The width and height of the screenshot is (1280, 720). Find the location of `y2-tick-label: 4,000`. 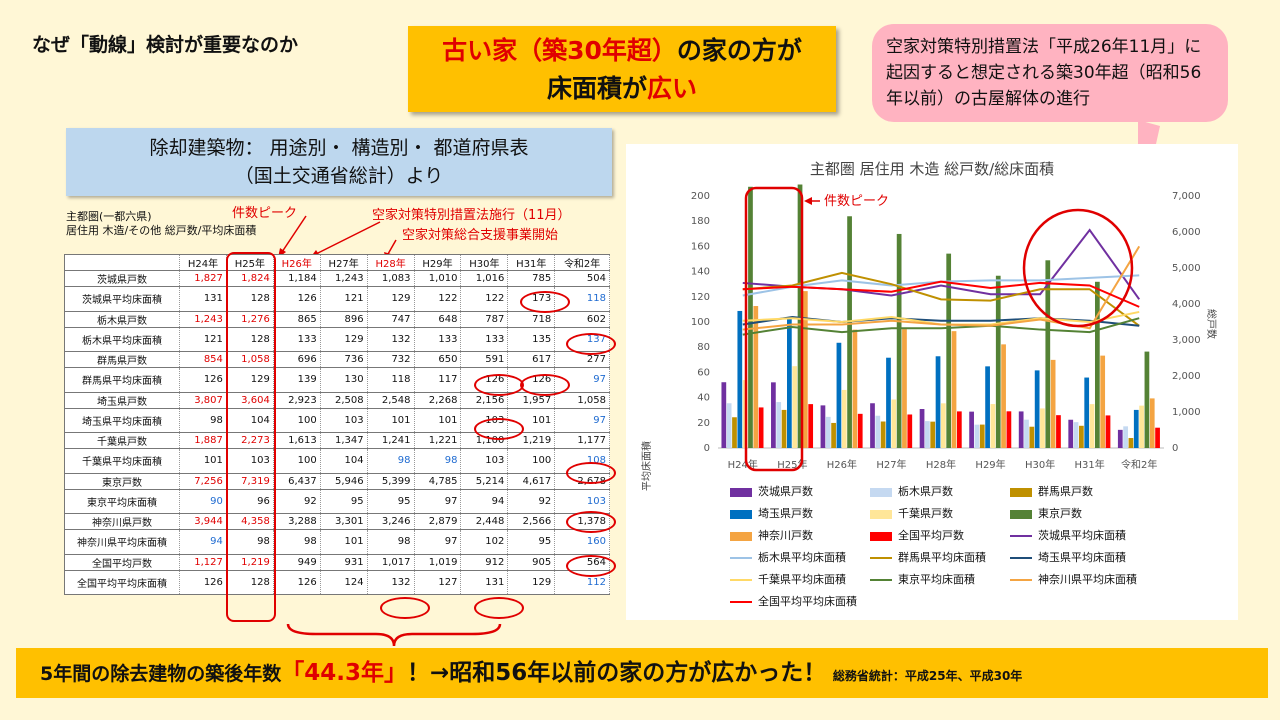

y2-tick-label: 4,000 is located at coordinates (1186, 304).